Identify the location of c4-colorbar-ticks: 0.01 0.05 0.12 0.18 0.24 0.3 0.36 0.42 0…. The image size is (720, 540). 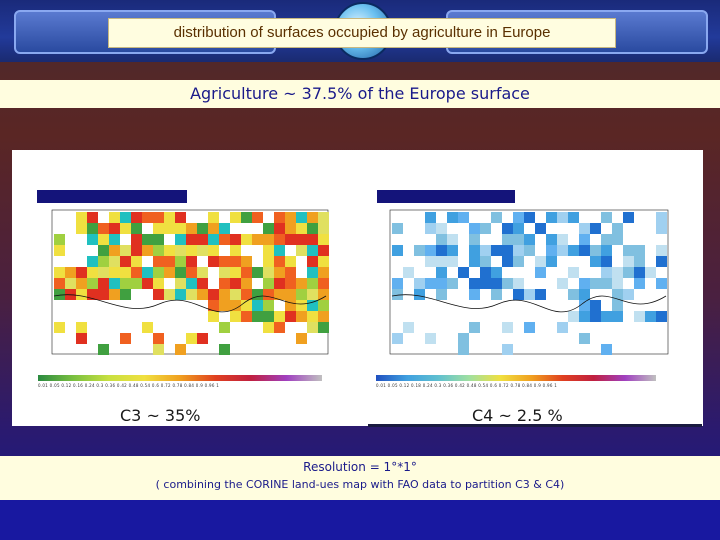
(467, 385).